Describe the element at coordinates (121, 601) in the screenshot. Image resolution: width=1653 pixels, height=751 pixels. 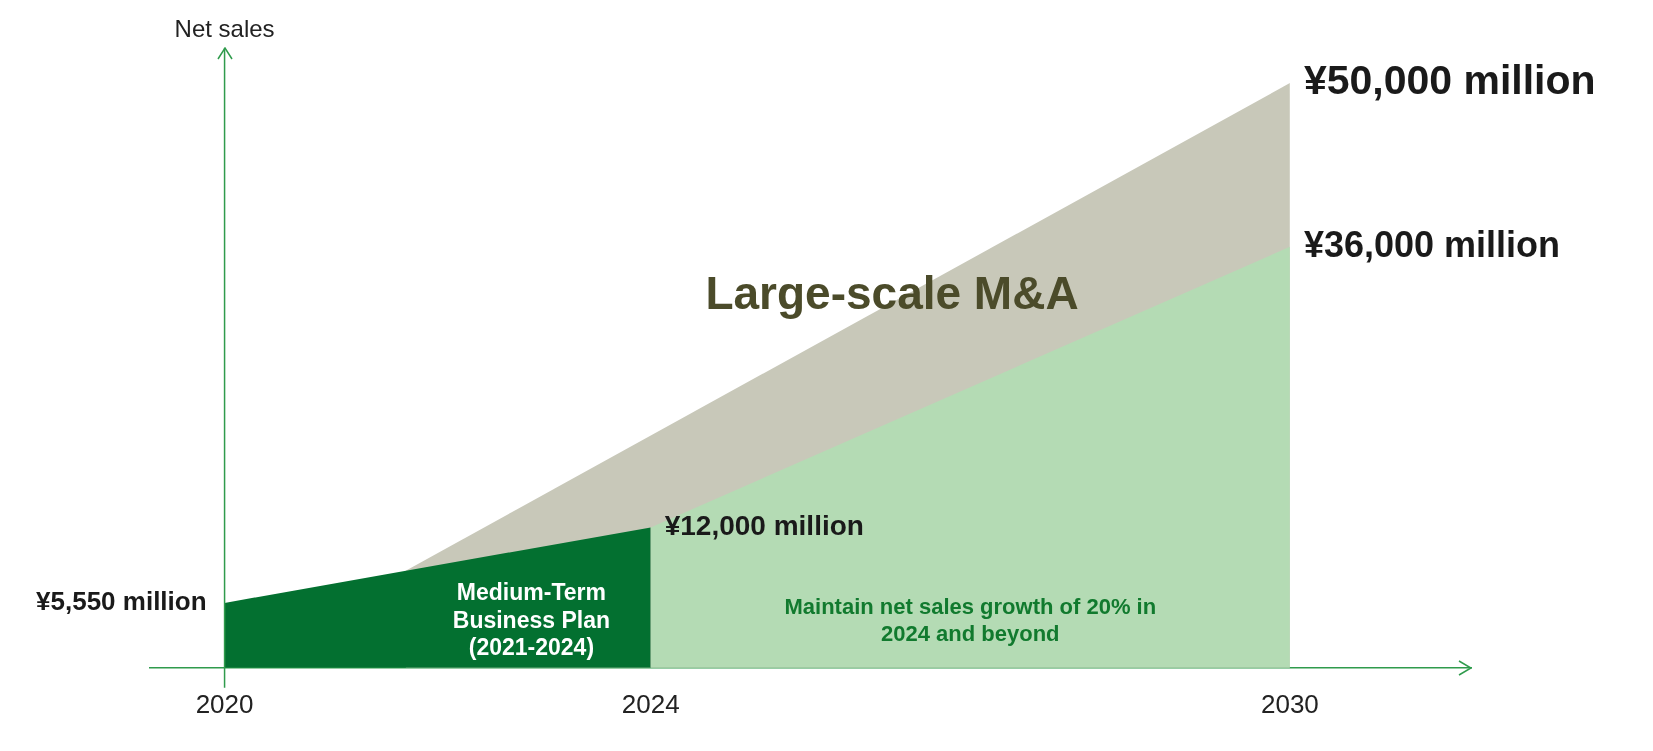
I see `data-label: ¥5,550 million` at that location.